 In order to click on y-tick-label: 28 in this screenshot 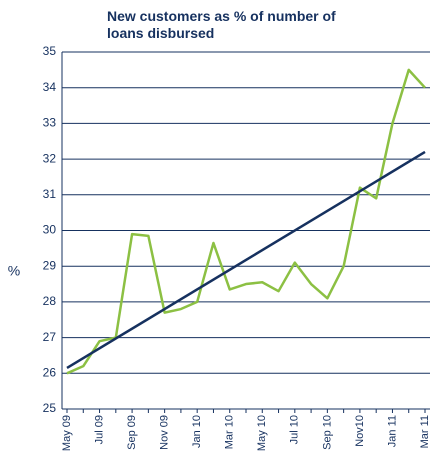, I will do `click(50, 301)`.